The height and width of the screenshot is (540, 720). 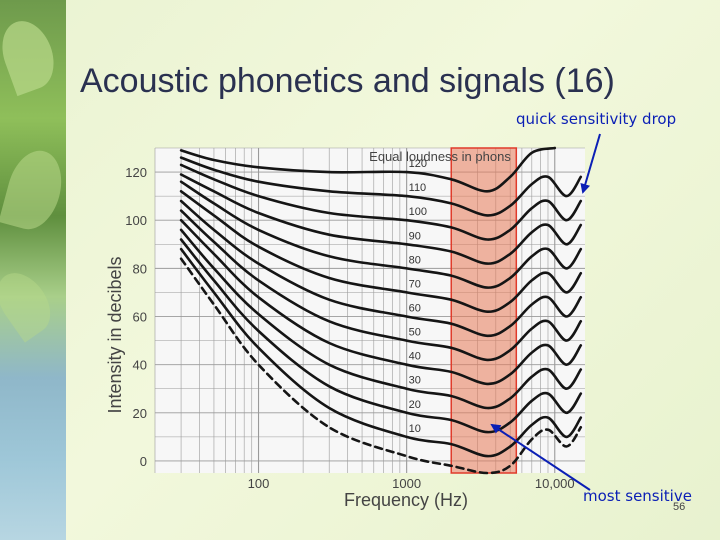 What do you see at coordinates (140, 317) in the screenshot?
I see `y-tick-label: 60` at bounding box center [140, 317].